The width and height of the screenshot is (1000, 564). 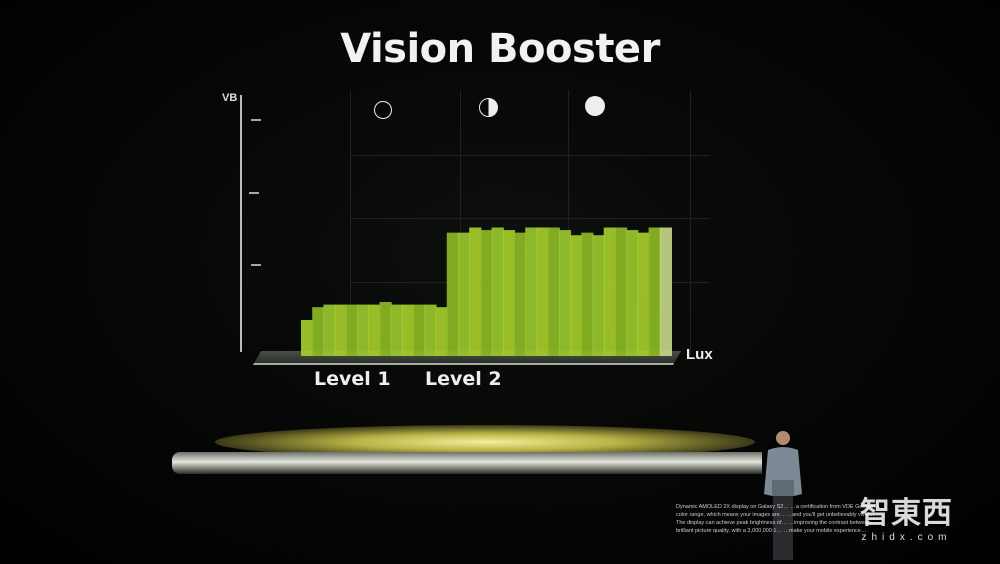 I want to click on watermark-url: zhidx.com, so click(x=906, y=537).